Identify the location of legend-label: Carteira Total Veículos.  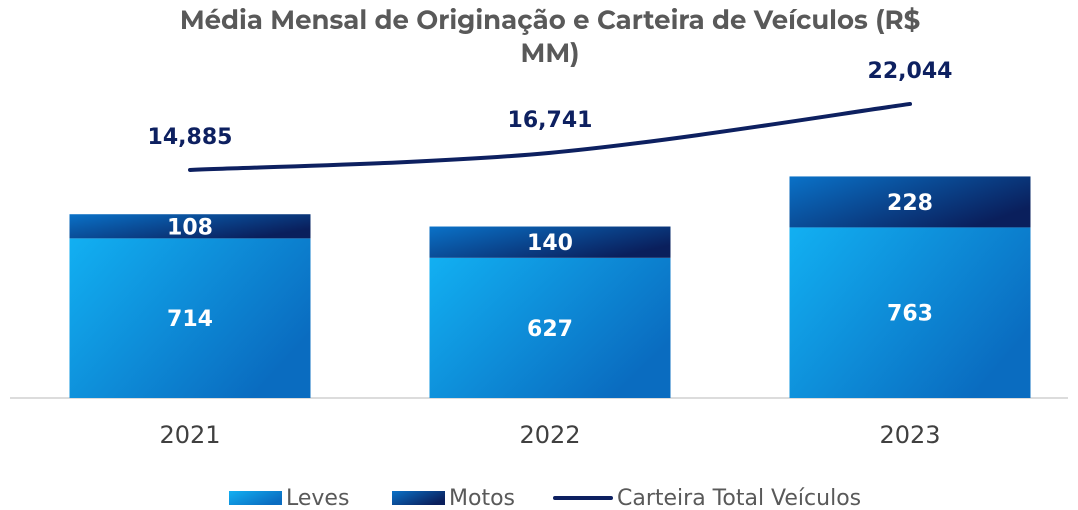
(739, 498).